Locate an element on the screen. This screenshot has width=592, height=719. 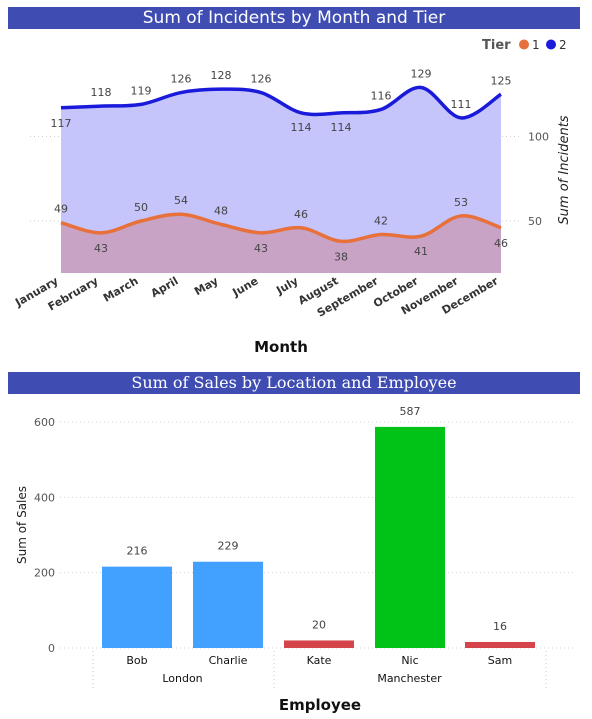
y-axis-title: Sum of Sales is located at coordinates (22, 525).